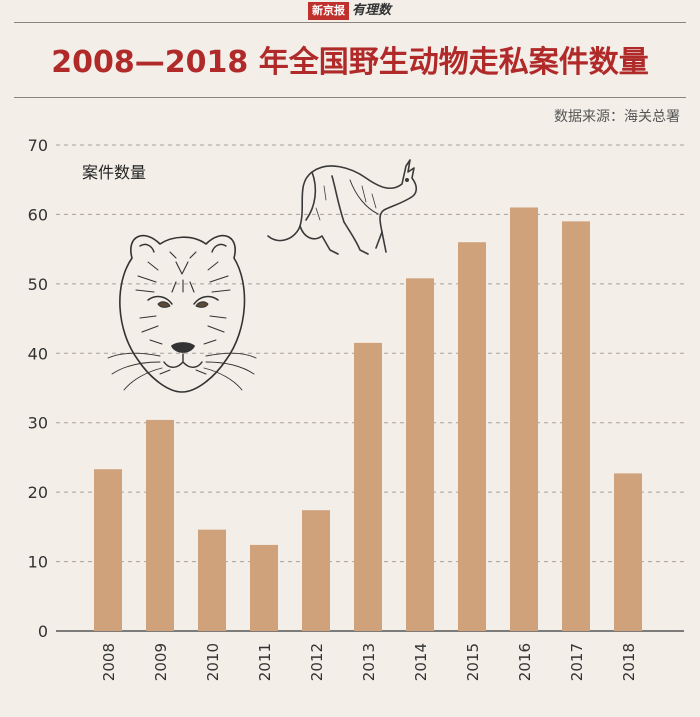 This screenshot has height=717, width=700. Describe the element at coordinates (38, 214) in the screenshot. I see `y-tick-label: 60` at that location.